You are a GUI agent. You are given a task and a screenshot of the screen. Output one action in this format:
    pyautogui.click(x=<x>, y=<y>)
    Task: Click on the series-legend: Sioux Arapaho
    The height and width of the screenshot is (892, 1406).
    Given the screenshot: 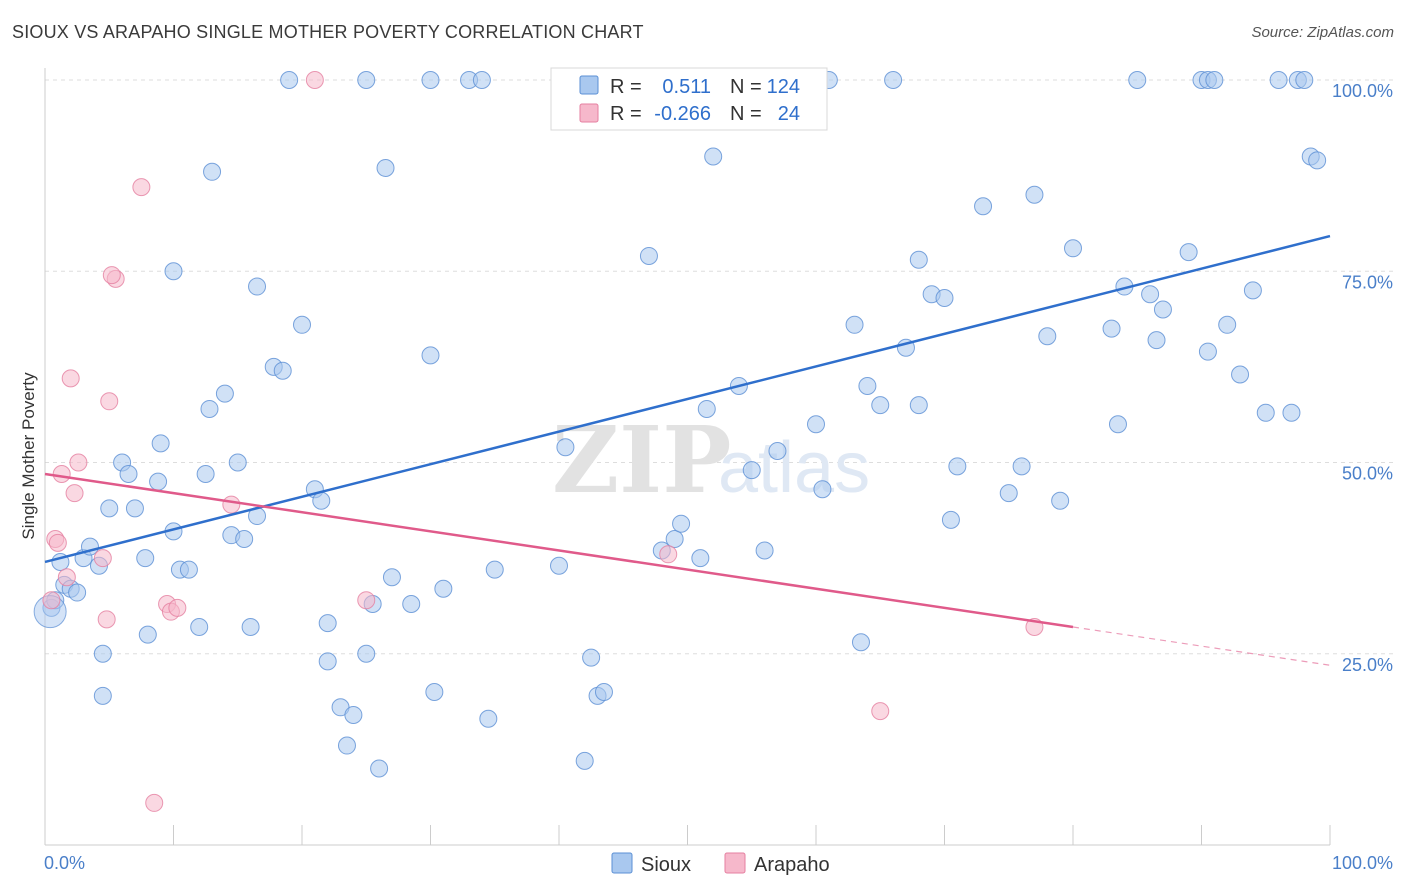 What is the action you would take?
    pyautogui.click(x=720, y=864)
    